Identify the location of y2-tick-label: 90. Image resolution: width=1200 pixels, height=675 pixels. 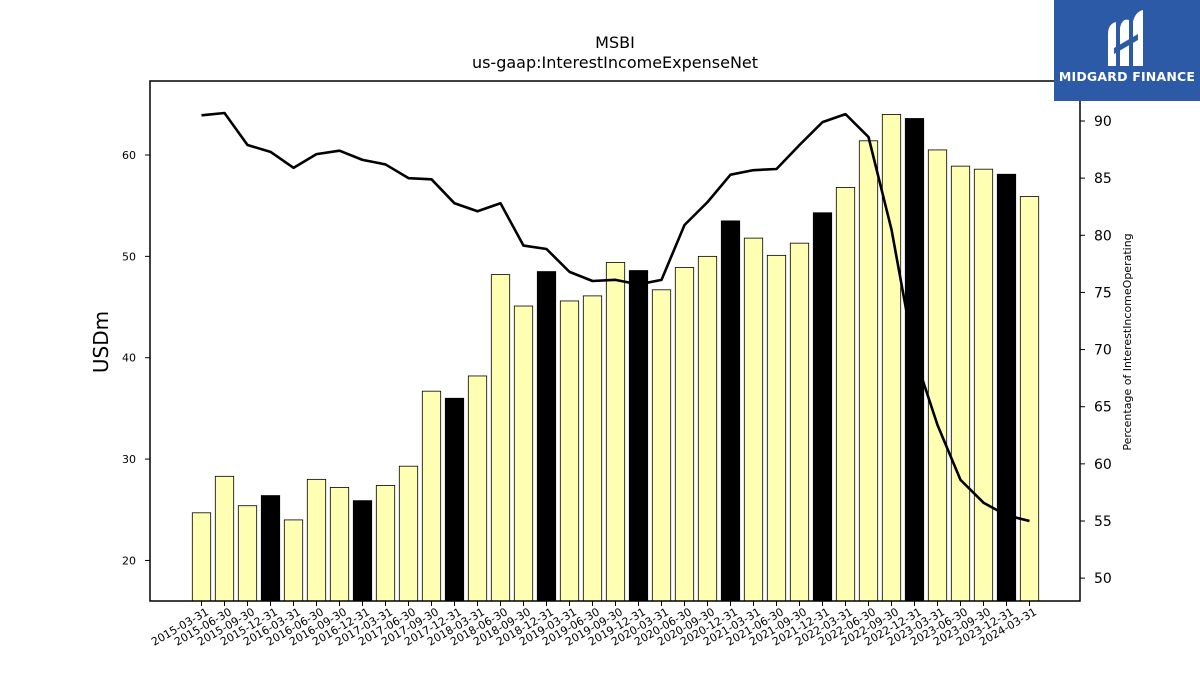
(1103, 122).